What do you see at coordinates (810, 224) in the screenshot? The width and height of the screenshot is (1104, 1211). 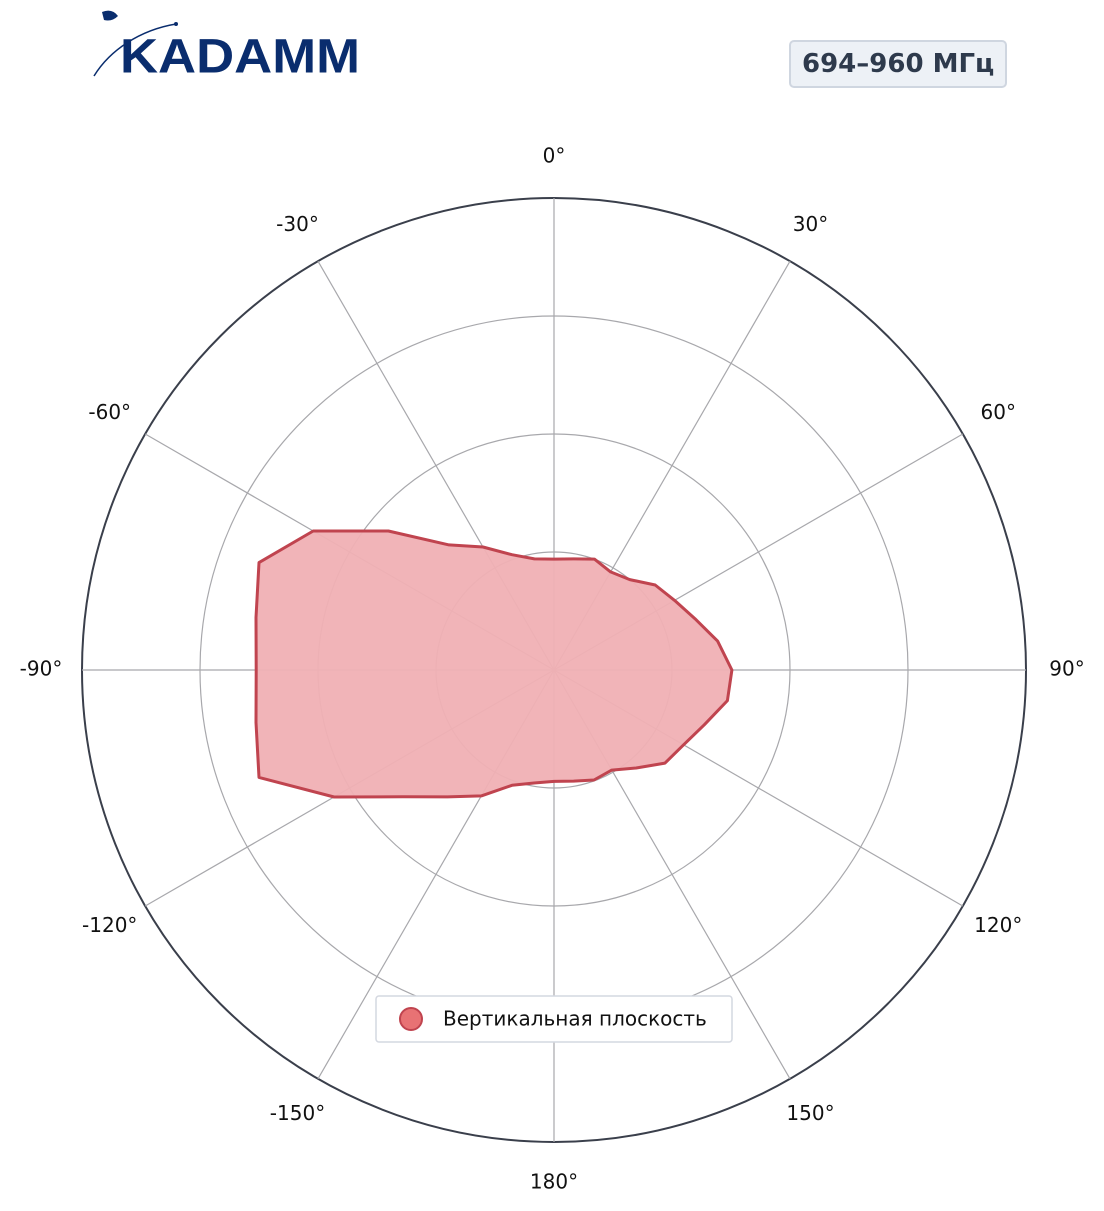 I see `theta-tick-label: 30°` at bounding box center [810, 224].